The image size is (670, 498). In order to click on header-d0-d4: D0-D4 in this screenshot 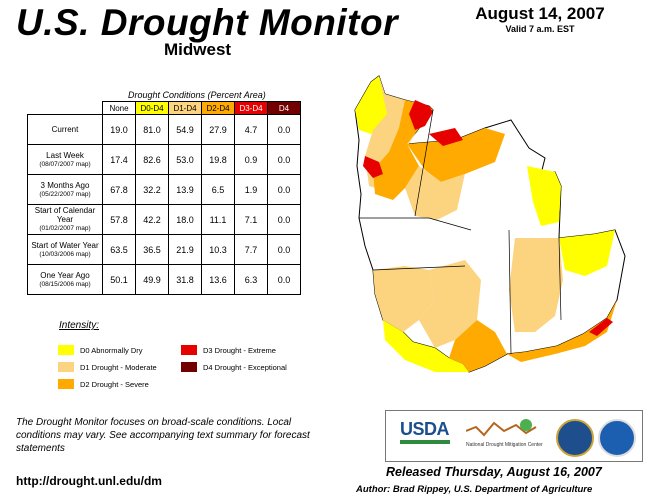, I will do `click(152, 108)`.